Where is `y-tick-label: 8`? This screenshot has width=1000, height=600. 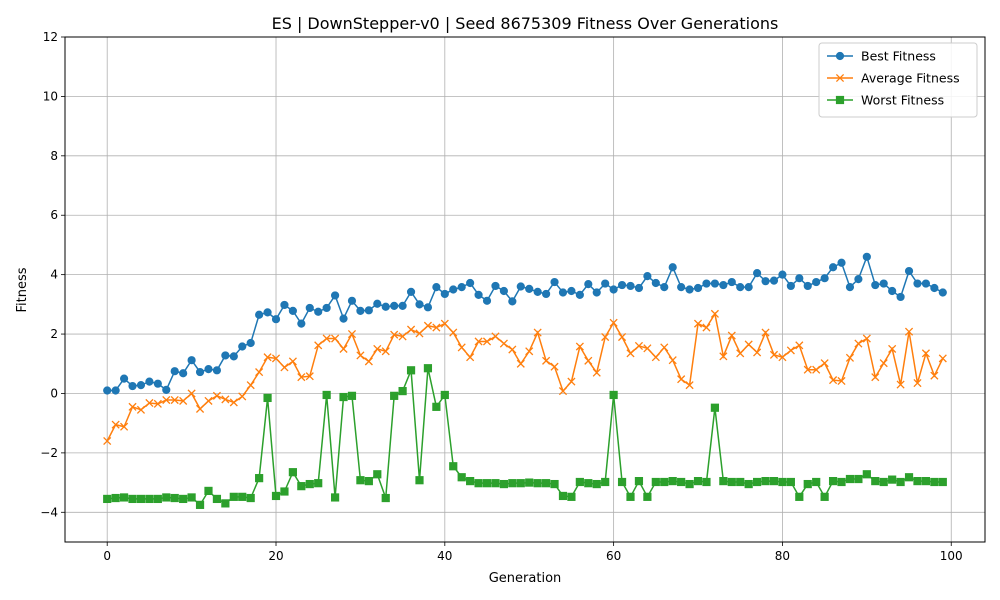 y-tick-label: 8 is located at coordinates (54, 156).